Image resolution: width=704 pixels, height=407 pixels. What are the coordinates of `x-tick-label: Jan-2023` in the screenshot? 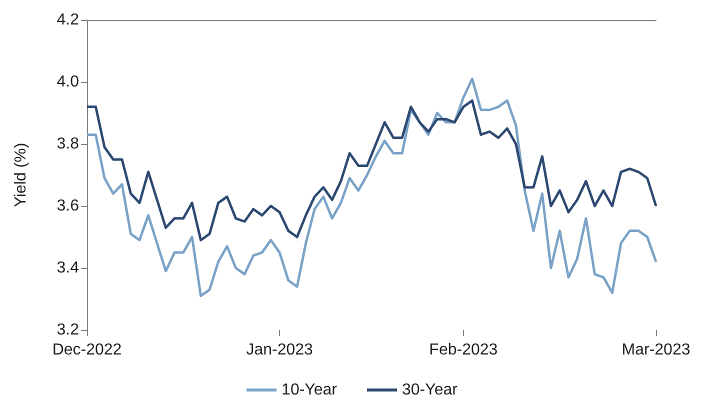 It's located at (280, 350).